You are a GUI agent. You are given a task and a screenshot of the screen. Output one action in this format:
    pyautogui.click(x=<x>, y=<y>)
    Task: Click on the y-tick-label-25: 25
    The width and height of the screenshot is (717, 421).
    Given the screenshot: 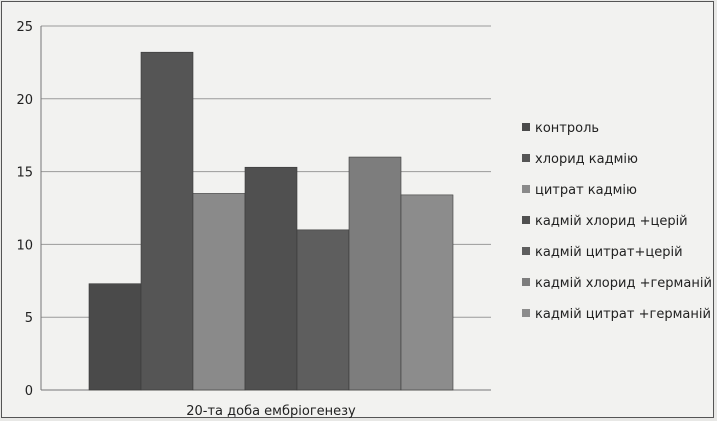 What is the action you would take?
    pyautogui.click(x=24, y=27)
    